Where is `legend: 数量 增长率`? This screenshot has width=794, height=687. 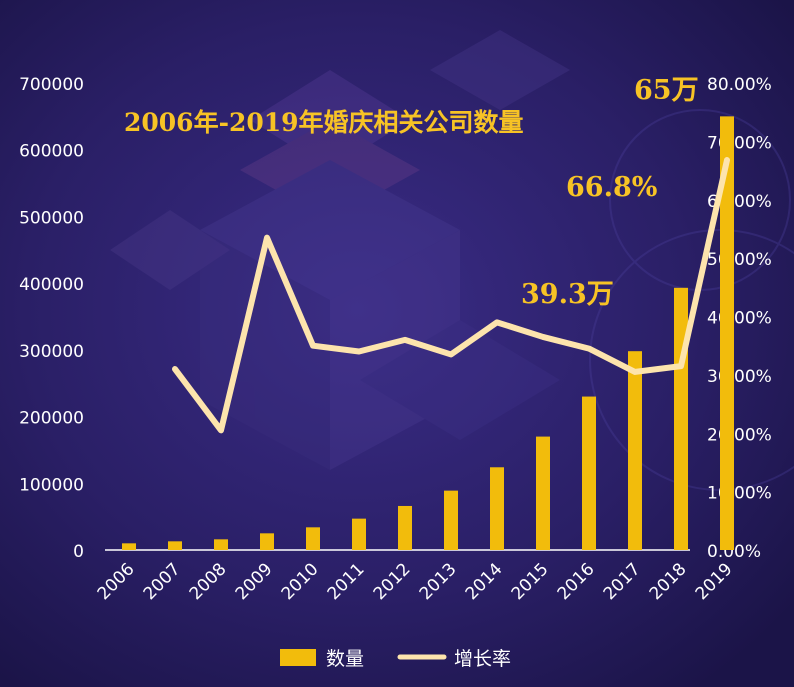 legend: 数量 增长率 is located at coordinates (395, 659).